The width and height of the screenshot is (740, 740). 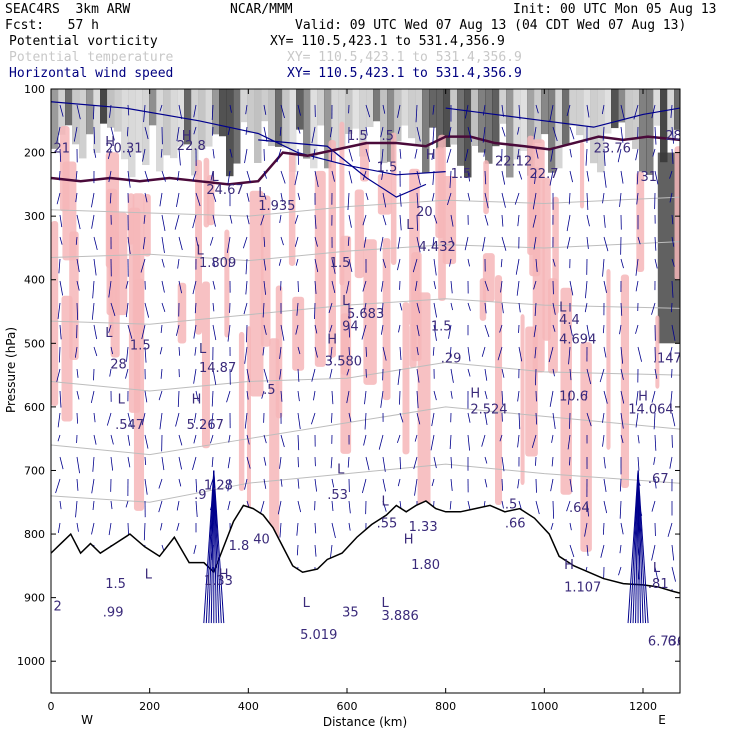 What do you see at coordinates (34, 153) in the screenshot?
I see `y-axis-tick-label: 200` at bounding box center [34, 153].